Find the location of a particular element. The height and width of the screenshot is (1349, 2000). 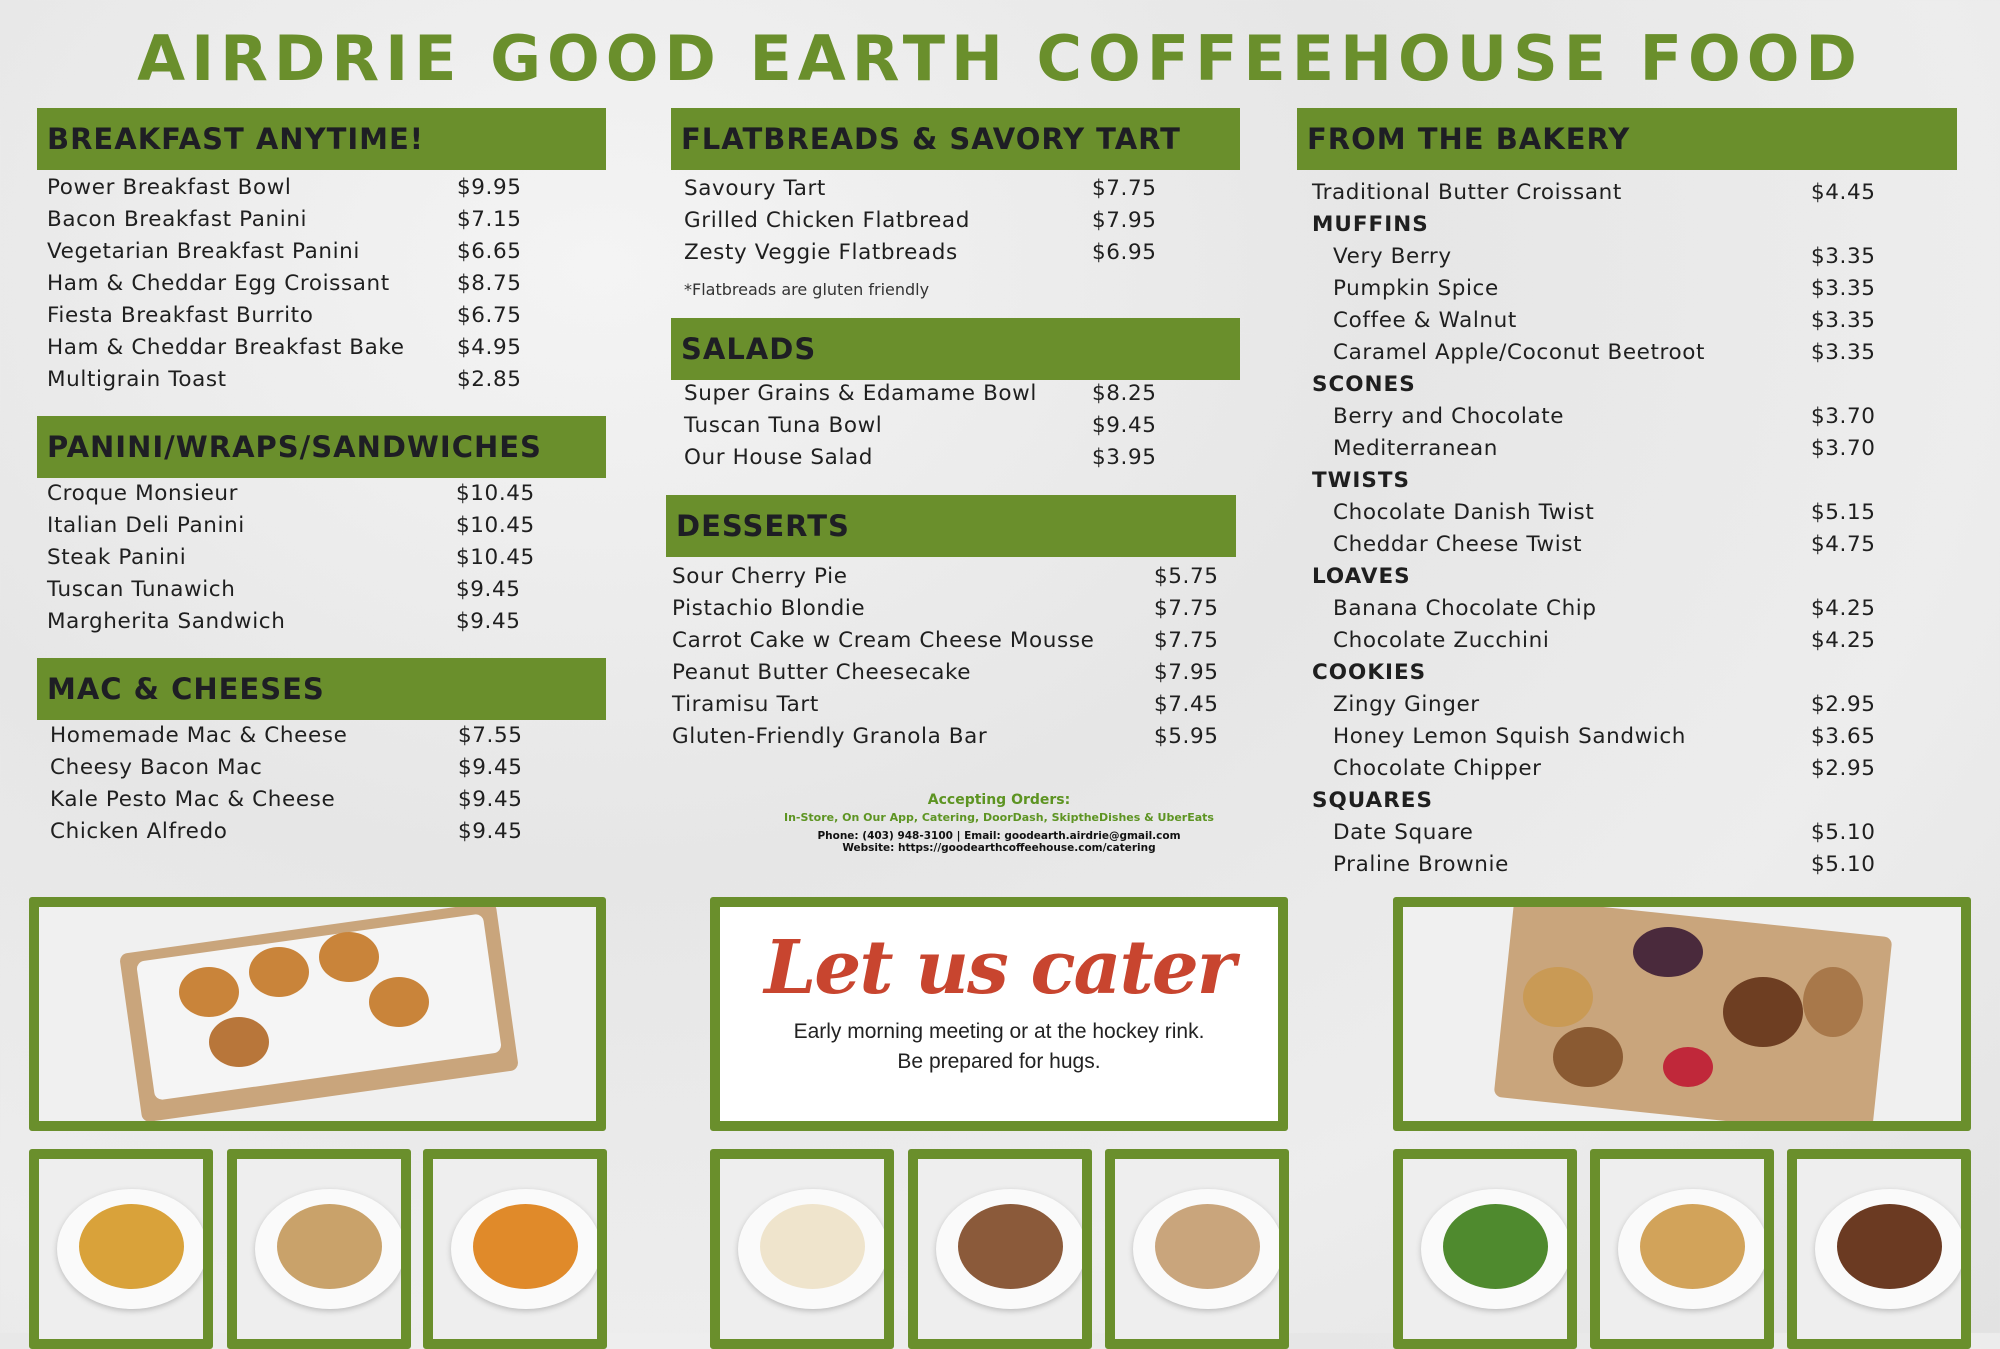

item-name: Praline Brownie is located at coordinates (1421, 864).